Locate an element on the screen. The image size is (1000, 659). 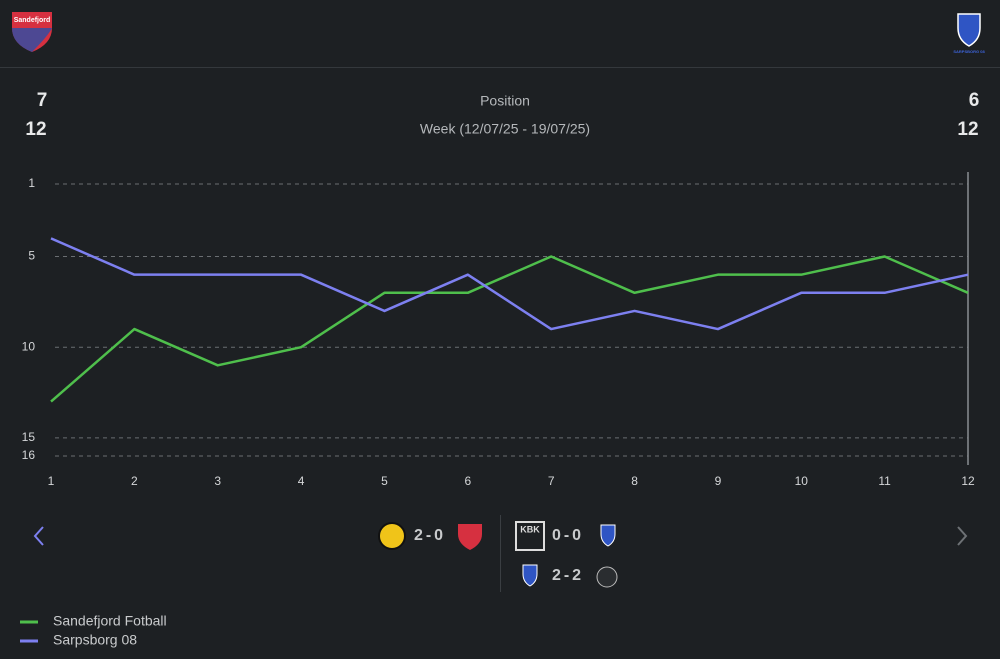
x-tick-label: 7 is located at coordinates (551, 481).